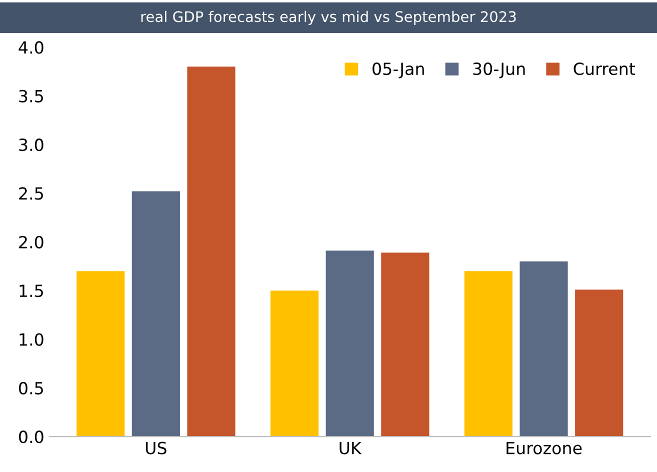 The image size is (657, 472). I want to click on y-tick-label: 4.0, so click(31, 47).